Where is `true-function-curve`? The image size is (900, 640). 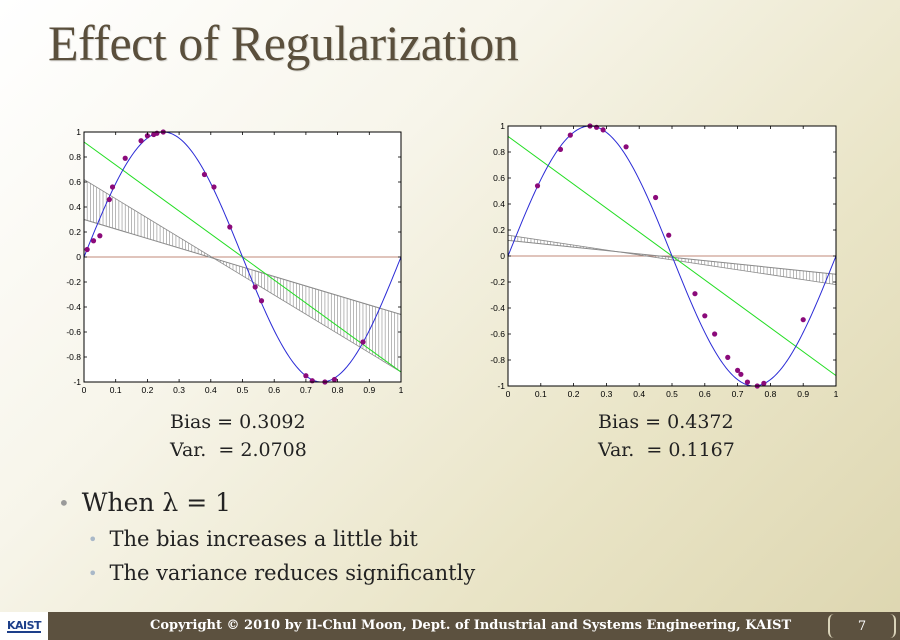 true-function-curve is located at coordinates (242, 257).